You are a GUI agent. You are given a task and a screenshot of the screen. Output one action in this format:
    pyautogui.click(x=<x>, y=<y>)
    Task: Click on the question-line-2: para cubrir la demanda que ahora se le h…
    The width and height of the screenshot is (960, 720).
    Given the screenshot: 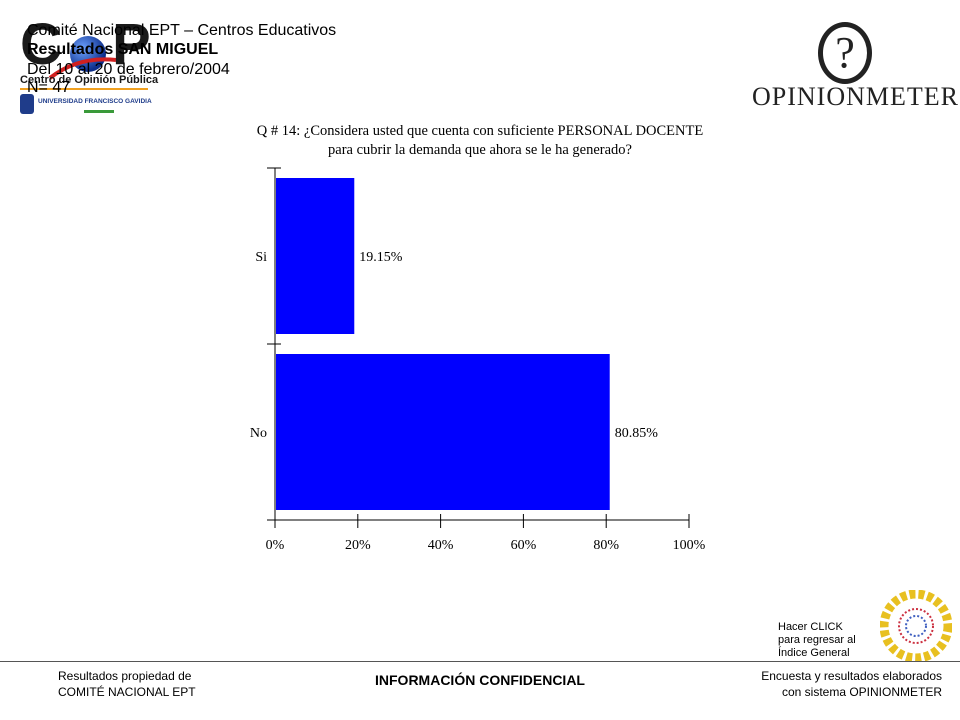 What is the action you would take?
    pyautogui.click(x=480, y=150)
    